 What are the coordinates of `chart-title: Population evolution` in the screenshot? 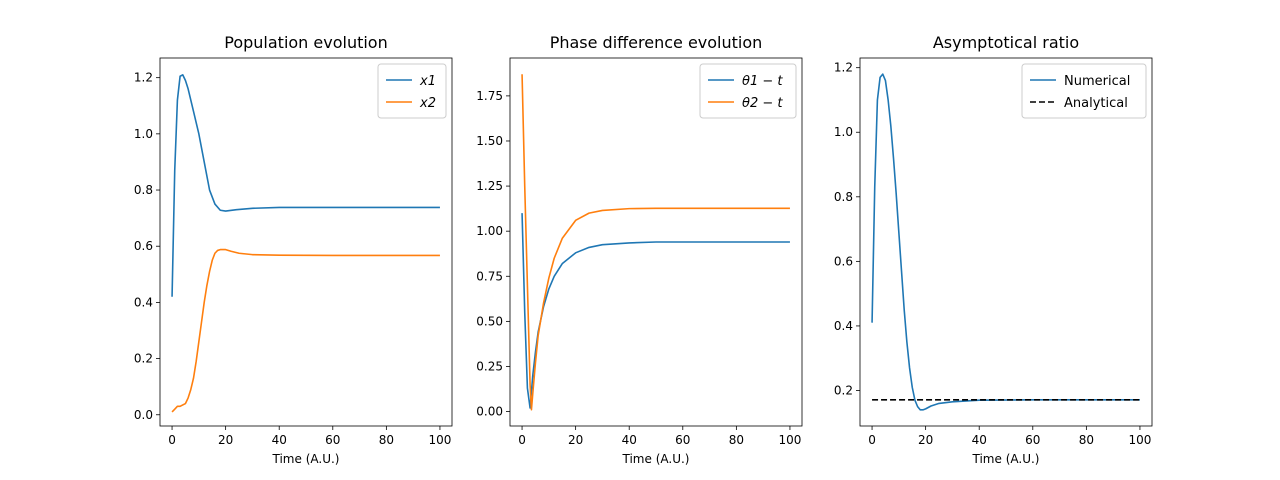 It's located at (305, 42).